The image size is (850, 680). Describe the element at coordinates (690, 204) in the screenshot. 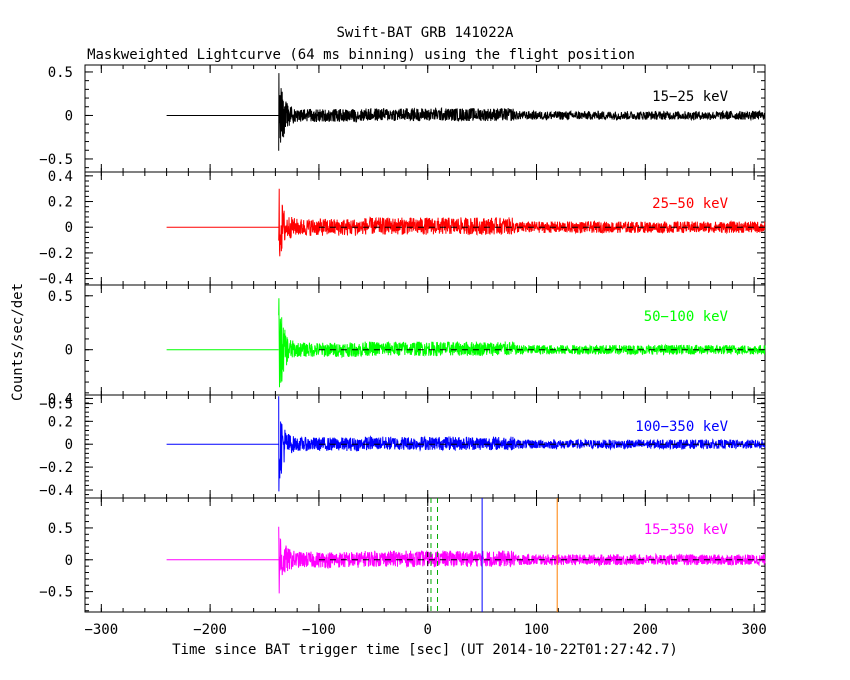

I see `panel-2-band-label: 25−50 keV` at that location.